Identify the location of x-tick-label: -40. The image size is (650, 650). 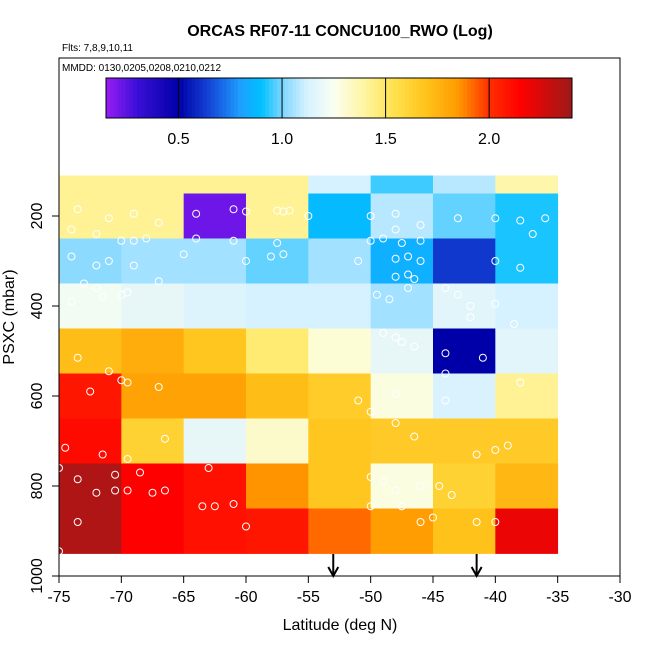
(495, 597).